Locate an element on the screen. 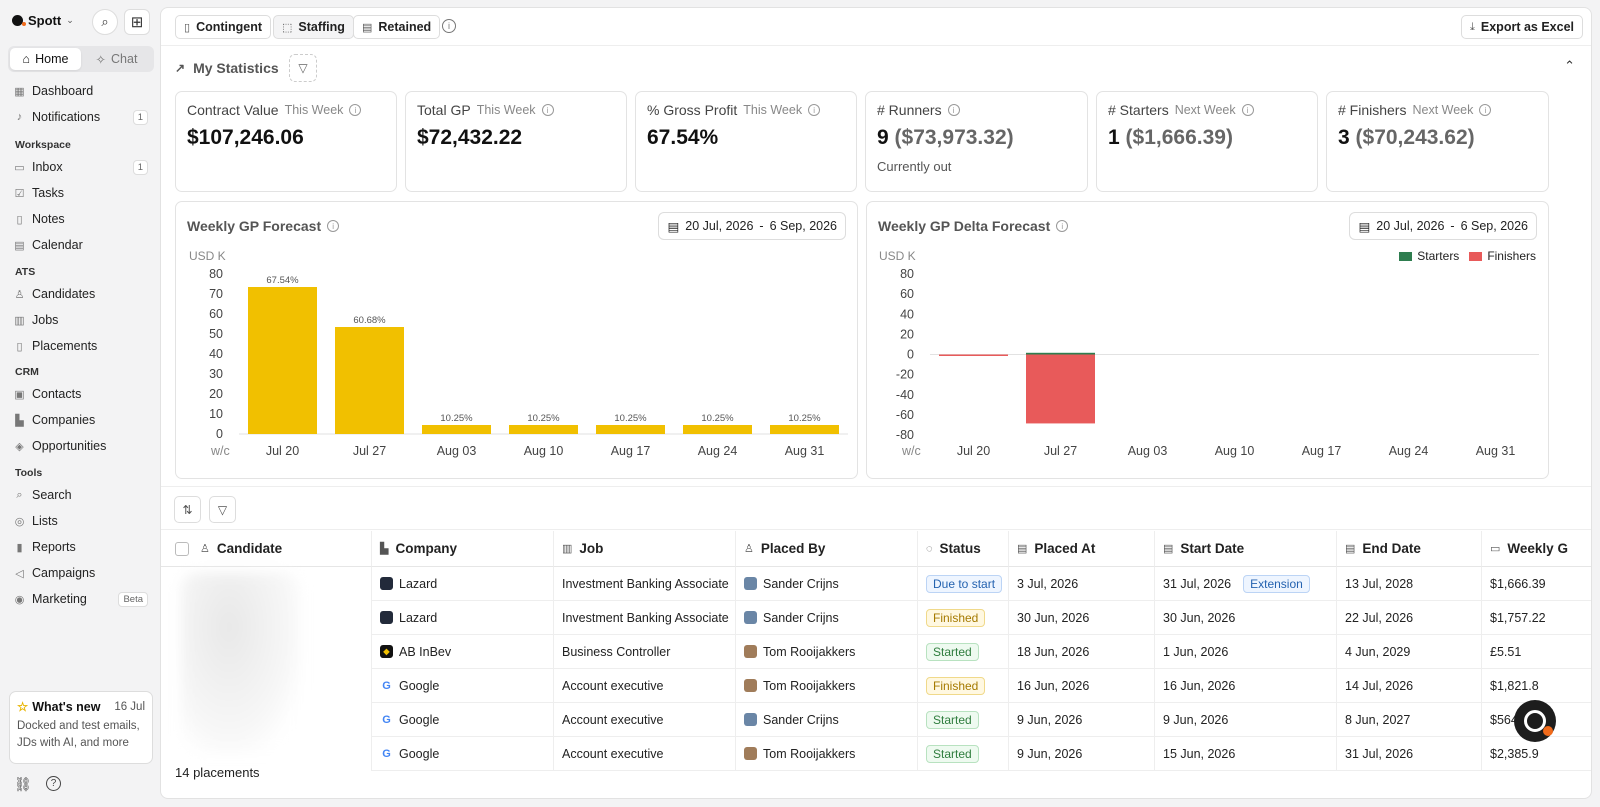  select-all-checkbox is located at coordinates (182, 548).